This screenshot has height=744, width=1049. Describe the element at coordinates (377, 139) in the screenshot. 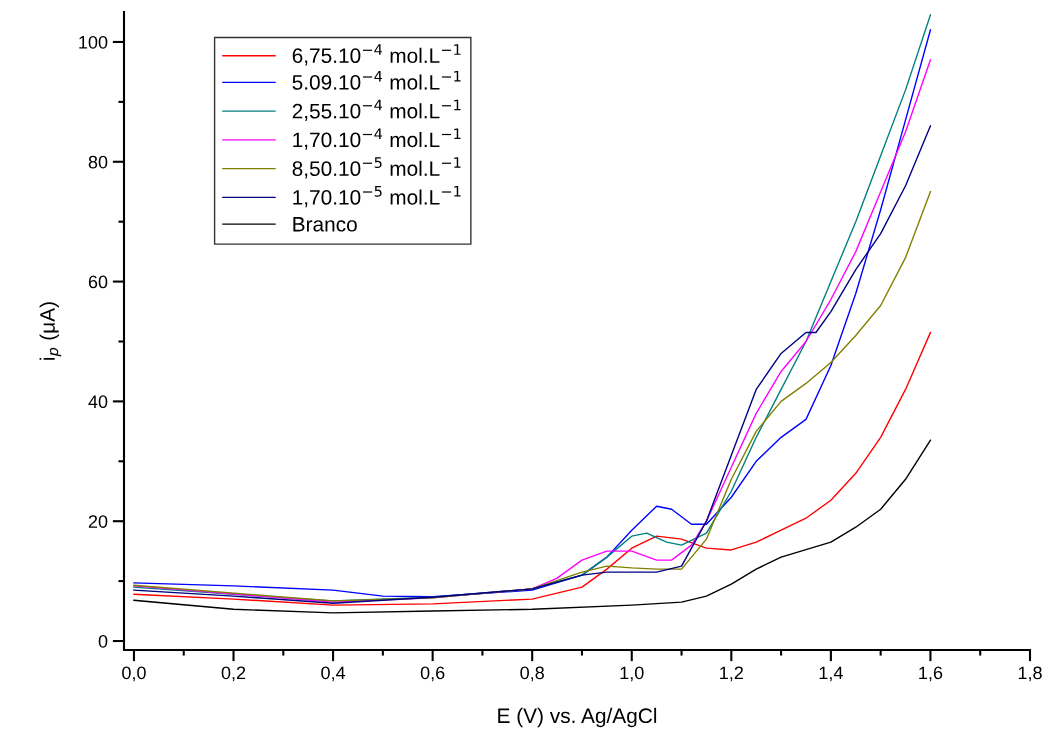

I see `legend-label: 1,70.10$^{−4}$ mol.L$^{−1}$` at that location.